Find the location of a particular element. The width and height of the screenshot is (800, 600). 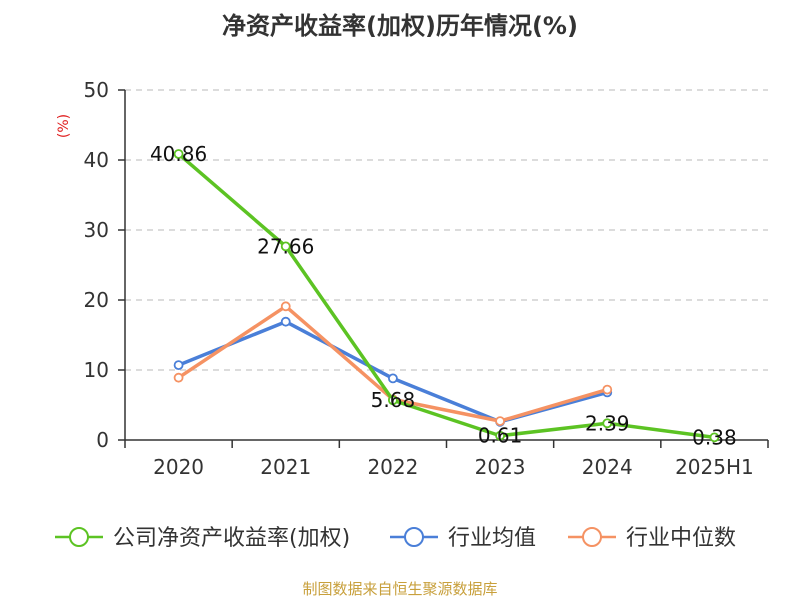

data-label: 5.68 is located at coordinates (393, 400).